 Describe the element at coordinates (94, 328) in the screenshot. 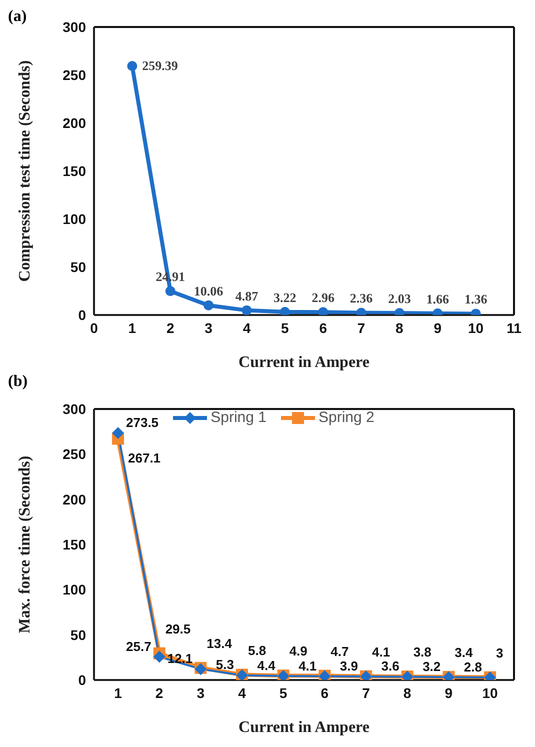

I see `x-tick-label: 0` at that location.